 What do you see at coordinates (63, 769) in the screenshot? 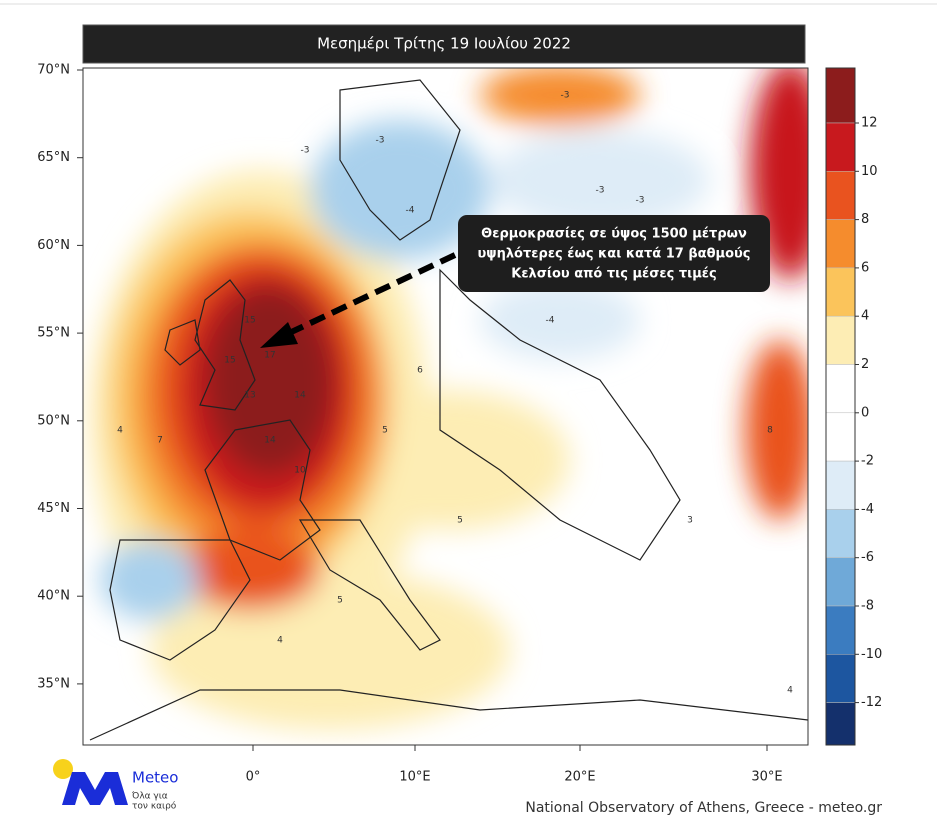
I see `logo-dot` at bounding box center [63, 769].